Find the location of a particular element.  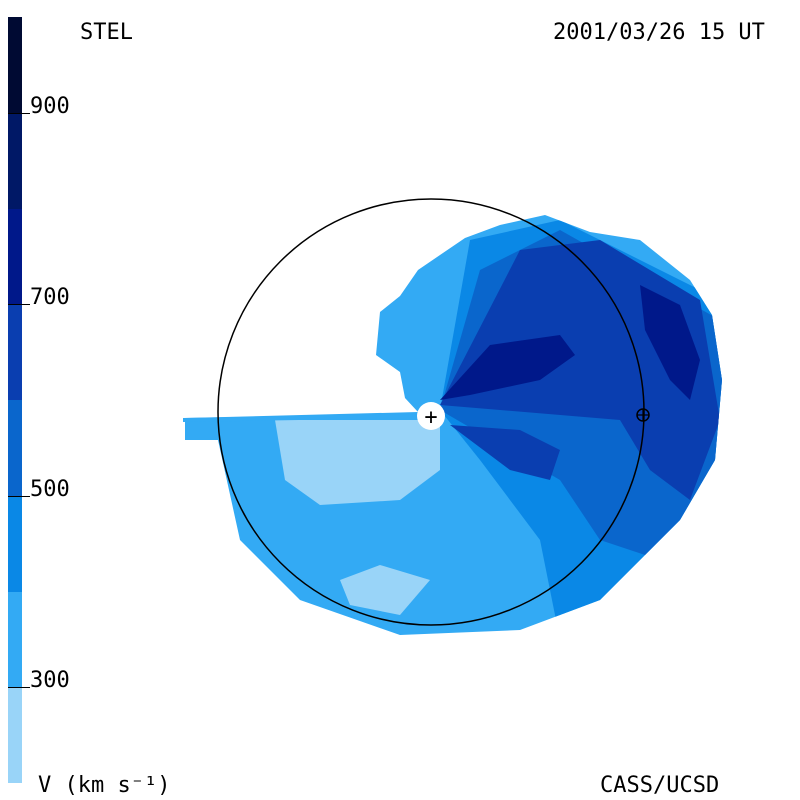

sun-symbol: + is located at coordinates (430, 417).